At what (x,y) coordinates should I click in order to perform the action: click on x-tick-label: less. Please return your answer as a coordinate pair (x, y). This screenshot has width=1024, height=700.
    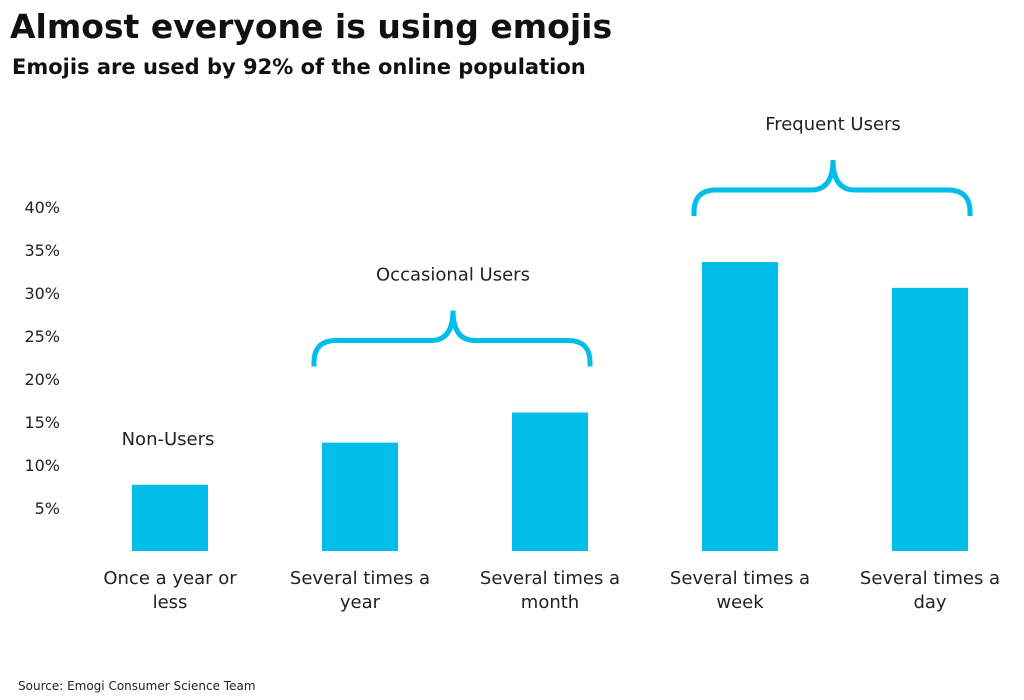
    Looking at the image, I should click on (170, 602).